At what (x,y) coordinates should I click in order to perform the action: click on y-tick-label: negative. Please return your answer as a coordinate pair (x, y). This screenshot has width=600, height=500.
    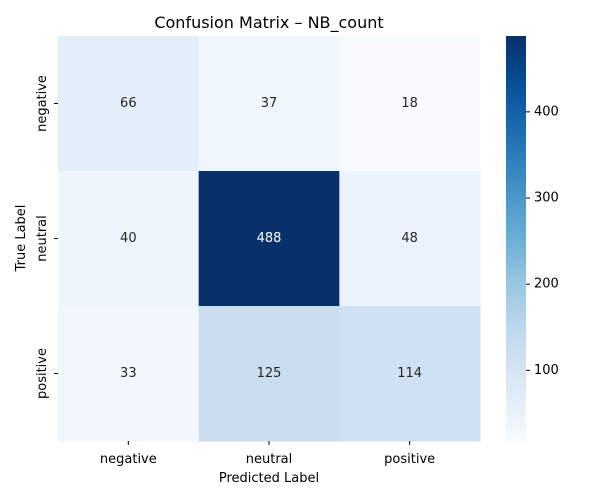
    Looking at the image, I should click on (42, 103).